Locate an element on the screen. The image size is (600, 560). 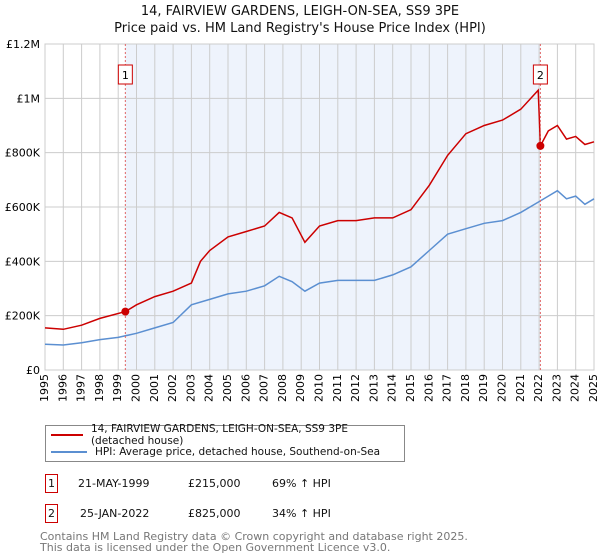
transaction-row: 1 21-MAY-1999 £215,000 69% ↑ HPI is located at coordinates (188, 483).